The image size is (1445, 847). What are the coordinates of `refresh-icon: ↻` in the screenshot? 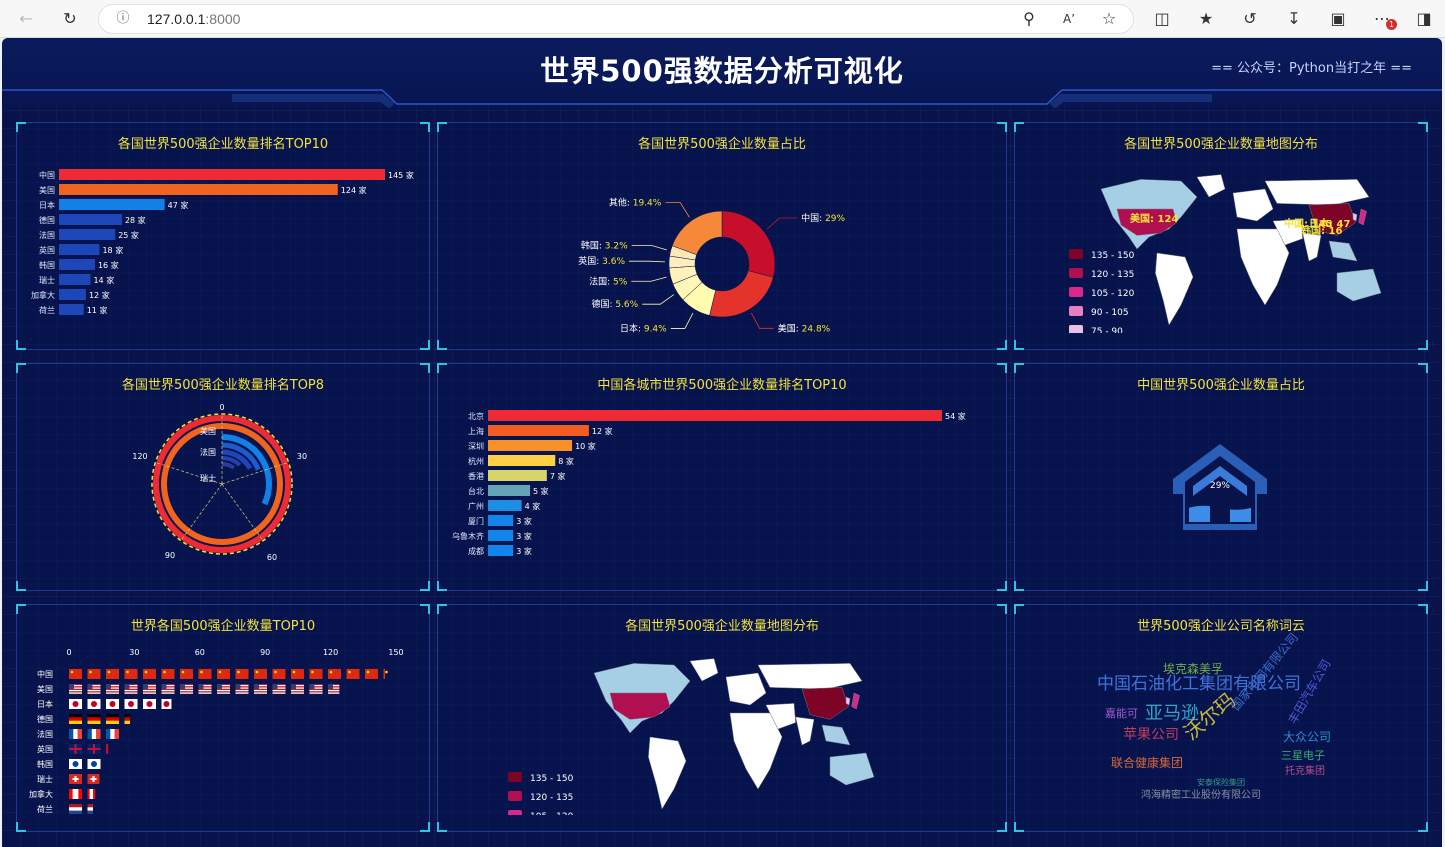 It's located at (70, 18).